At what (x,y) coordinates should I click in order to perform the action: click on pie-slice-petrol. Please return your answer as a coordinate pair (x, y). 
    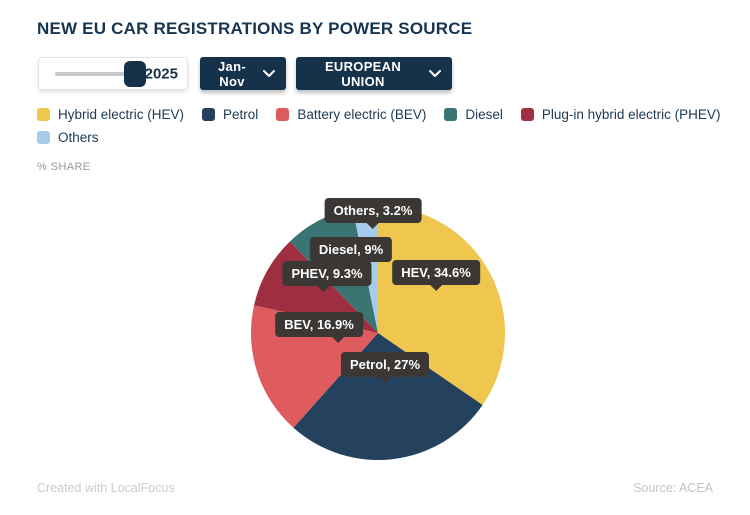
    Looking at the image, I should click on (388, 396).